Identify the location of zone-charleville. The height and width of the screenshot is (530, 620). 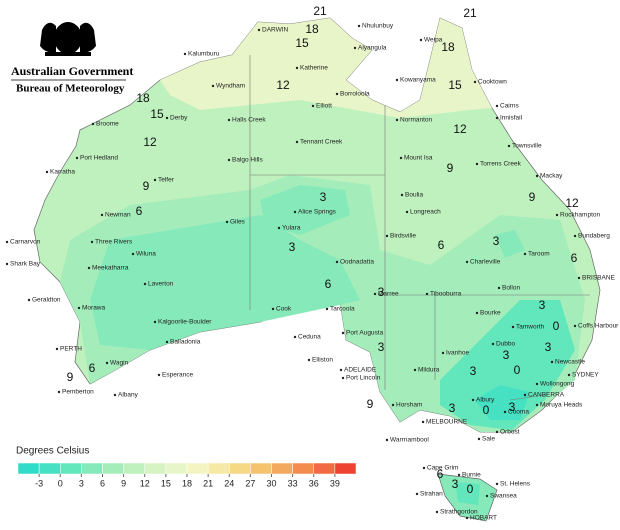
(510, 244).